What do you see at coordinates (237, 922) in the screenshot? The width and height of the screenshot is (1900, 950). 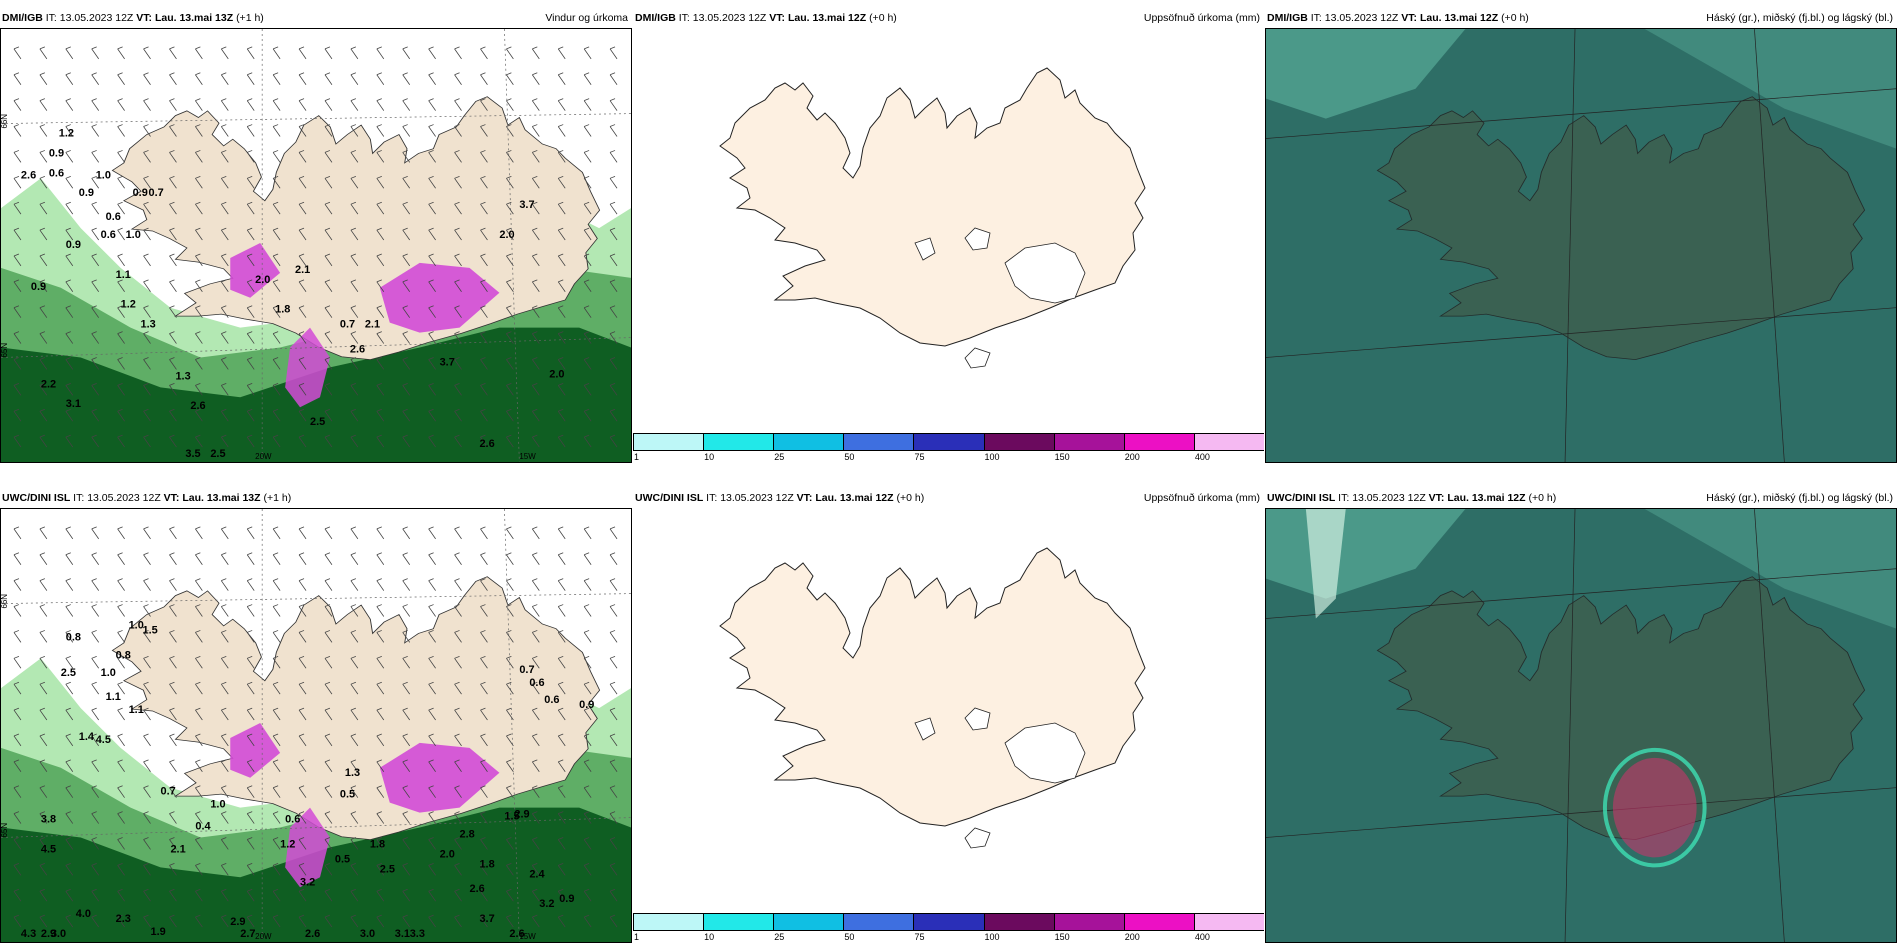 I see `precip-value-label: 2.9` at bounding box center [237, 922].